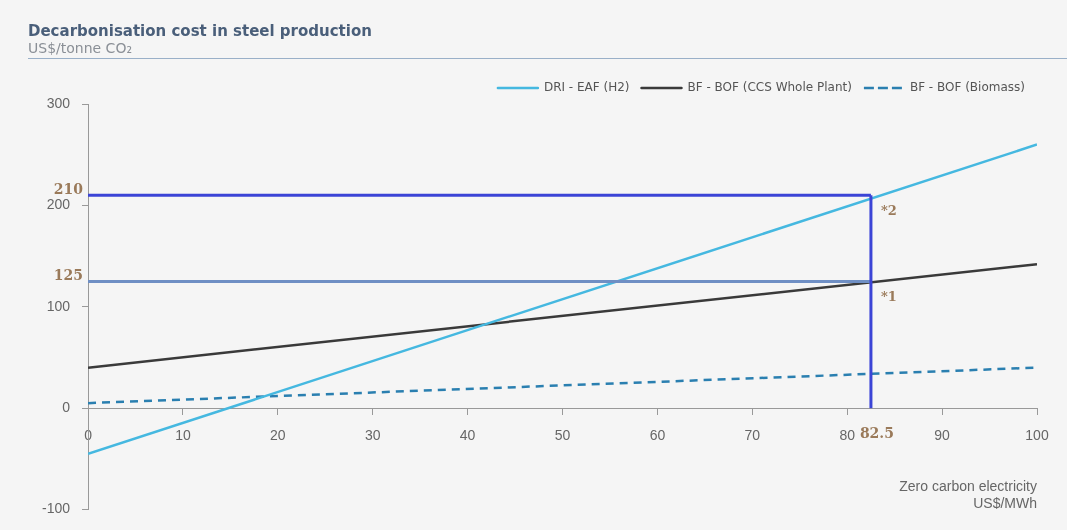 This screenshot has height=530, width=1067. What do you see at coordinates (58, 204) in the screenshot?
I see `y-tick-label: 200` at bounding box center [58, 204].